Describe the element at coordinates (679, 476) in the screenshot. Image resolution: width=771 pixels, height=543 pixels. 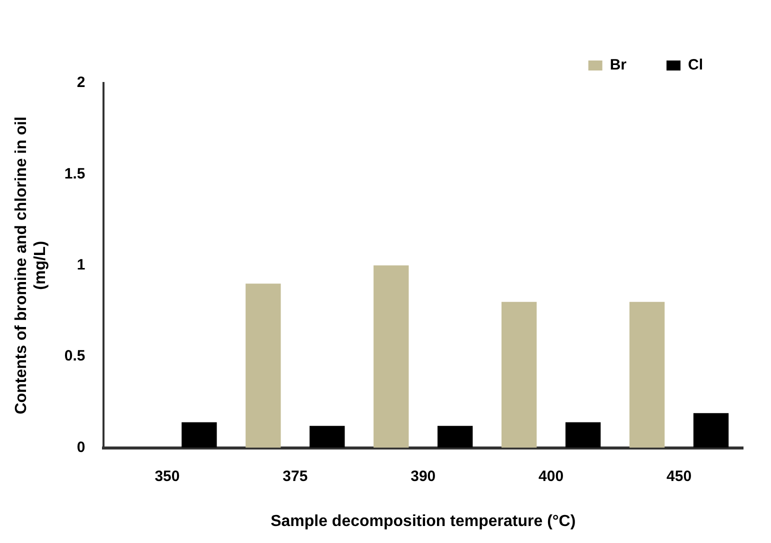
I see `x-tick-label: 450` at that location.